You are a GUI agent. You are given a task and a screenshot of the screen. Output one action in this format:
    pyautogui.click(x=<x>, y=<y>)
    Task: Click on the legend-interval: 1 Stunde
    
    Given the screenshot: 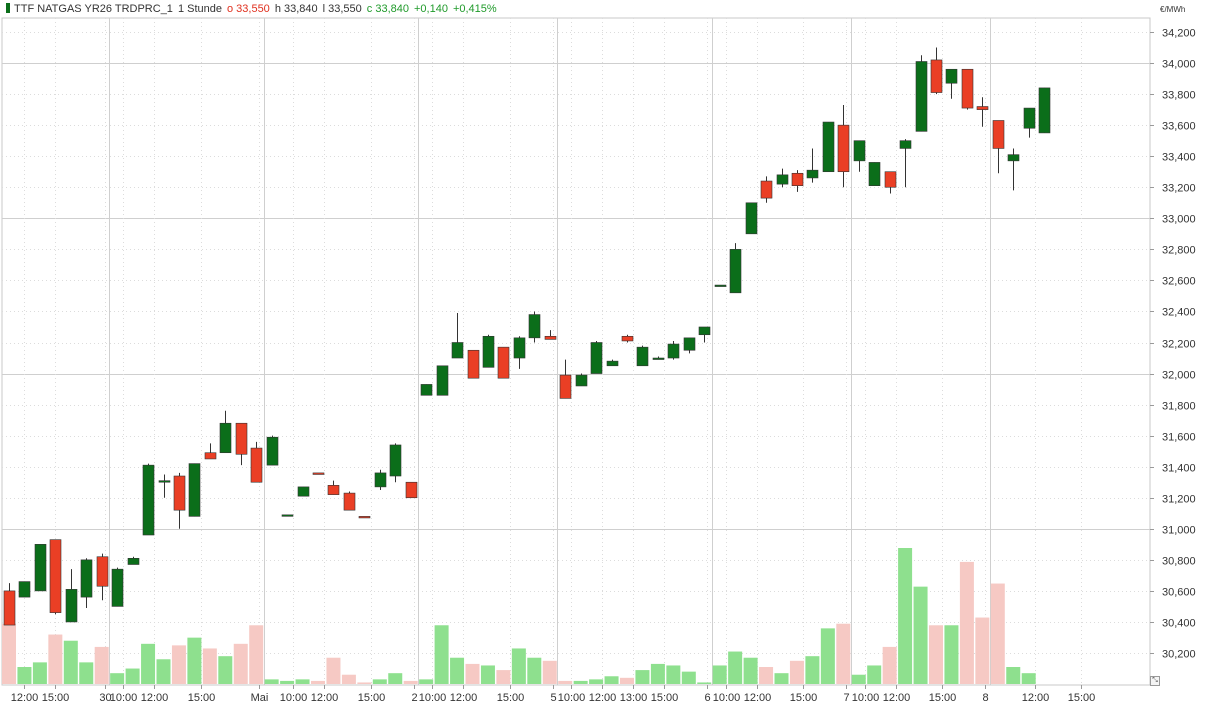 What is the action you would take?
    pyautogui.click(x=199, y=9)
    